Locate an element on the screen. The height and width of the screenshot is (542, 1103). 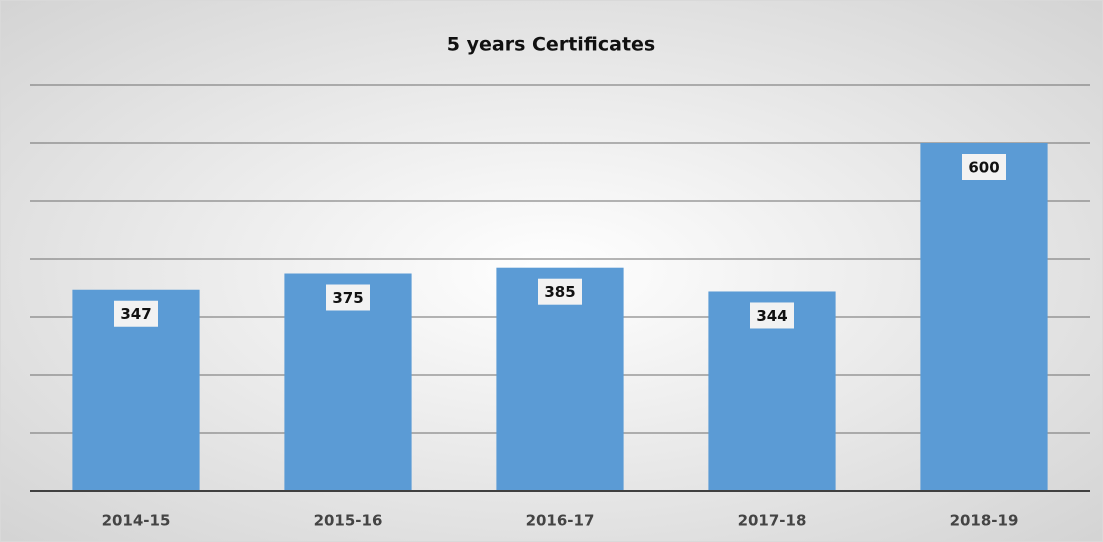
data-label: 600 is located at coordinates (983, 168).